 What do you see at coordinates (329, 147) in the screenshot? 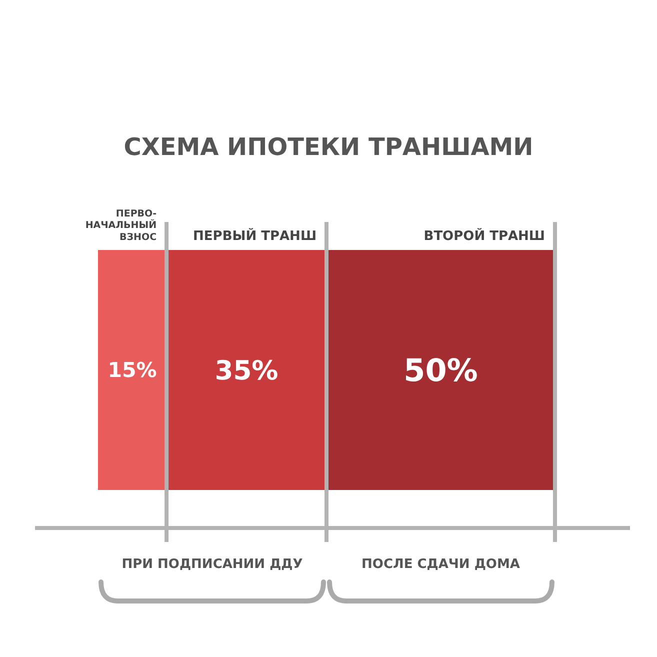
I see `chart-title: СХЕМА ИПОТЕКИ ТРАНШАМИ` at bounding box center [329, 147].